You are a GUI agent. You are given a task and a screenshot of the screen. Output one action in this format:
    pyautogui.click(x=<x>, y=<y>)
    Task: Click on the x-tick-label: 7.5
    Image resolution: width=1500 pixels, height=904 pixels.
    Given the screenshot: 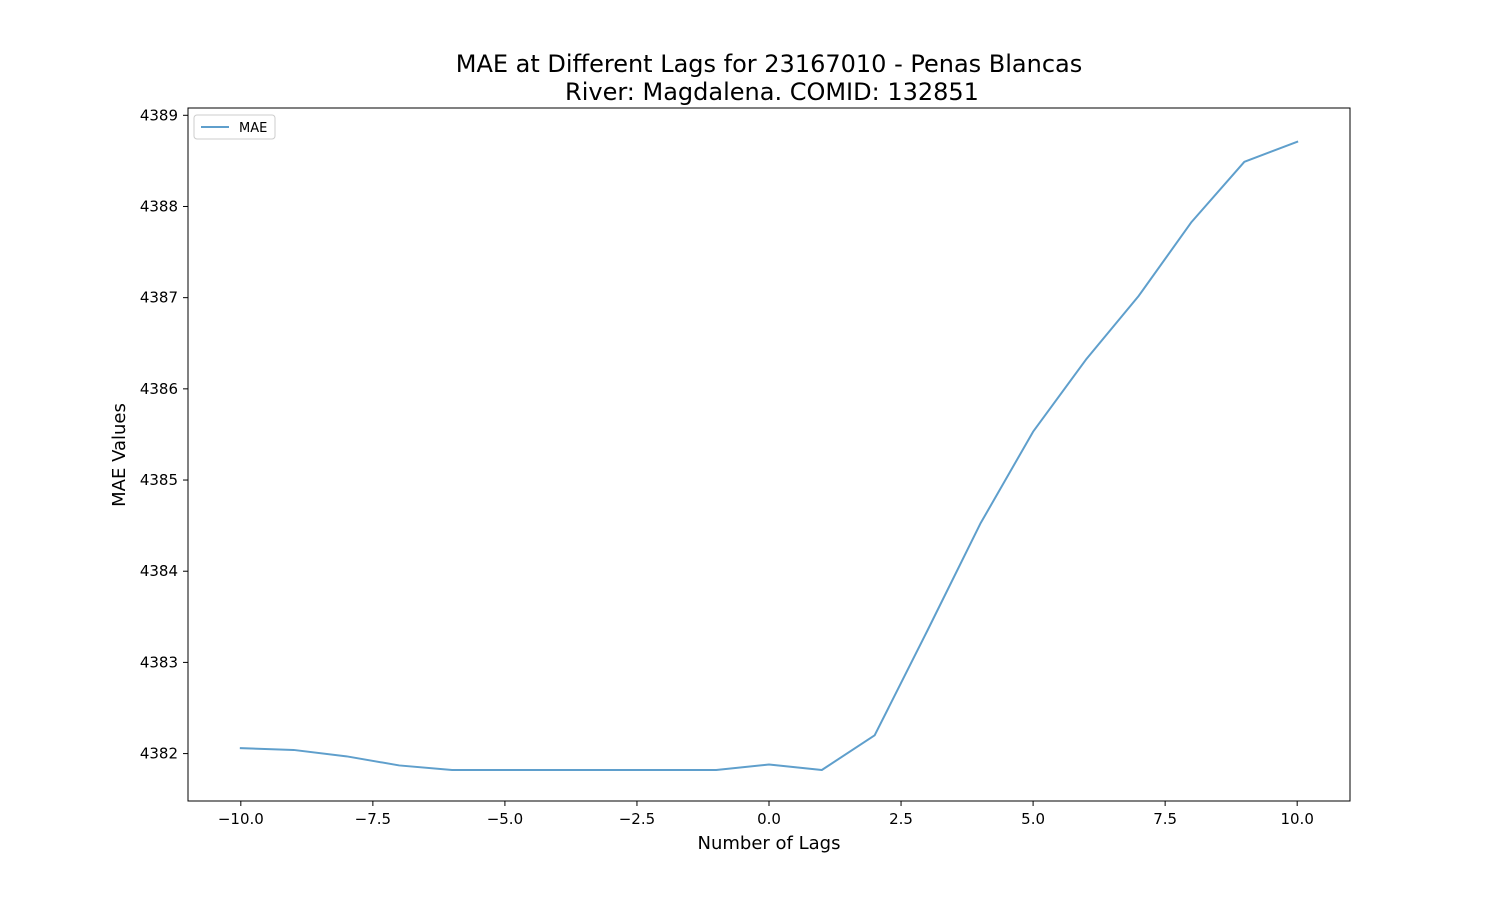 What is the action you would take?
    pyautogui.click(x=1165, y=819)
    